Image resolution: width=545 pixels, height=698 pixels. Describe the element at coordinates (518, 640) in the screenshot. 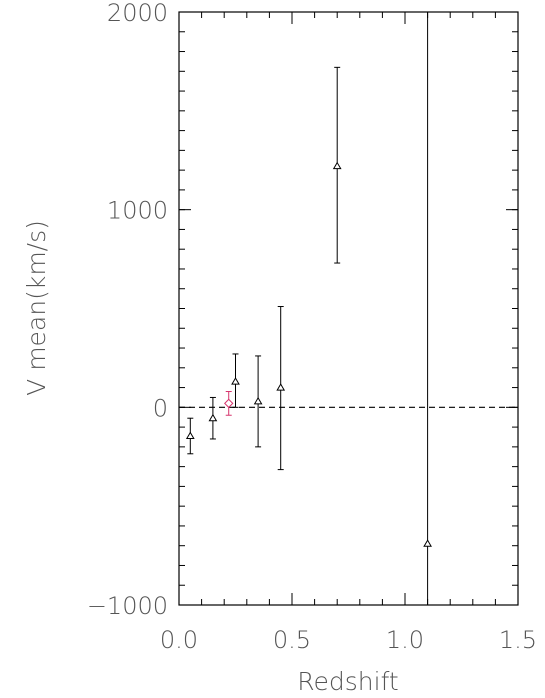

I see `x-tick-label: 1.5` at that location.